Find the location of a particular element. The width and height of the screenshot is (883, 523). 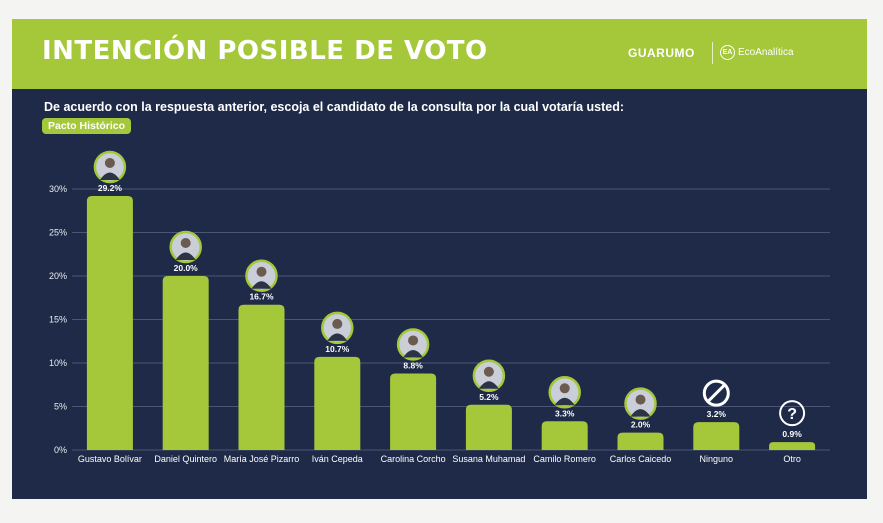

logo-divider is located at coordinates (712, 53).